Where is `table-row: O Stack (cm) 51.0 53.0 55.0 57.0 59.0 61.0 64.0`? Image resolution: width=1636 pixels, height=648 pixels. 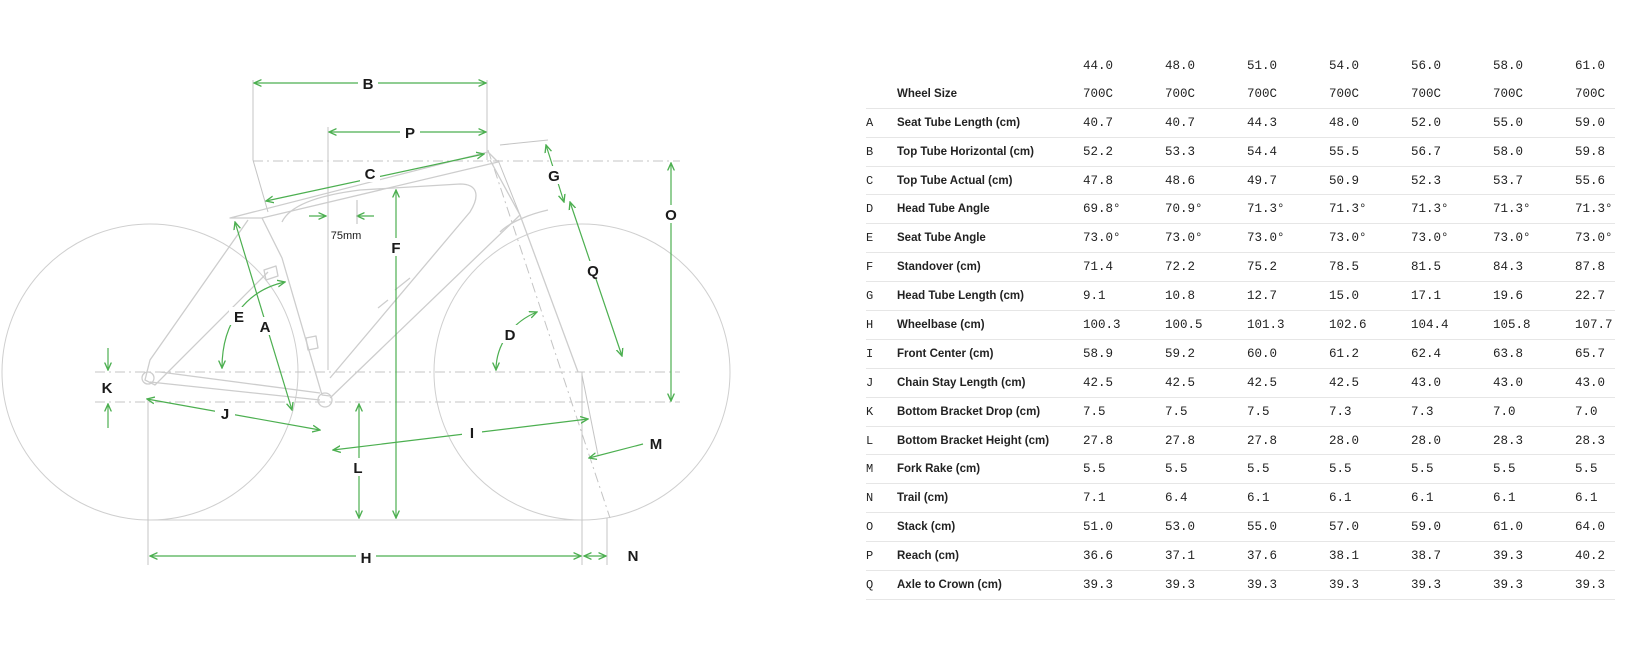
table-row: O Stack (cm) 51.0 53.0 55.0 57.0 59.0 61.0 64.0 is located at coordinates (1240, 527).